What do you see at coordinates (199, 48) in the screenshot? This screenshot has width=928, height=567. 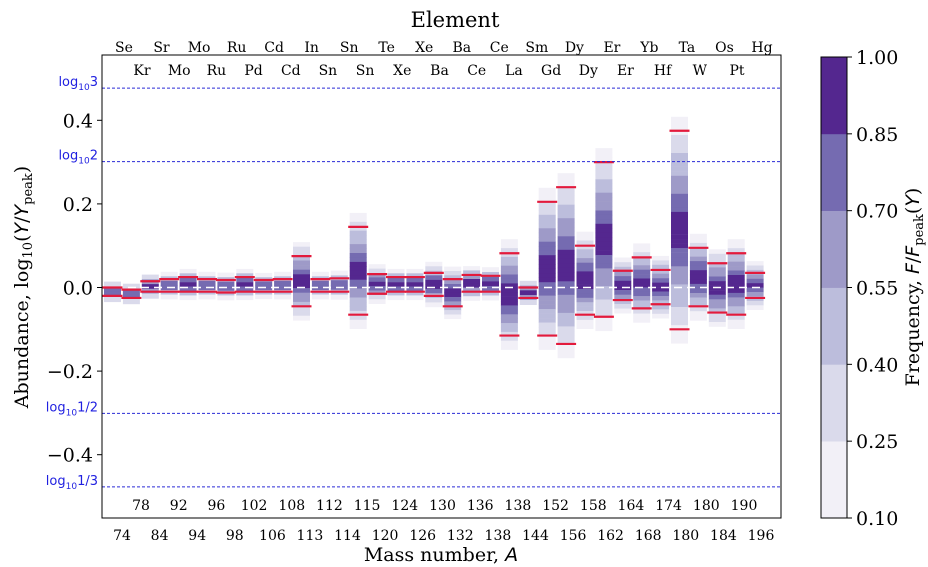 I see `element-label-top: Mo` at bounding box center [199, 48].